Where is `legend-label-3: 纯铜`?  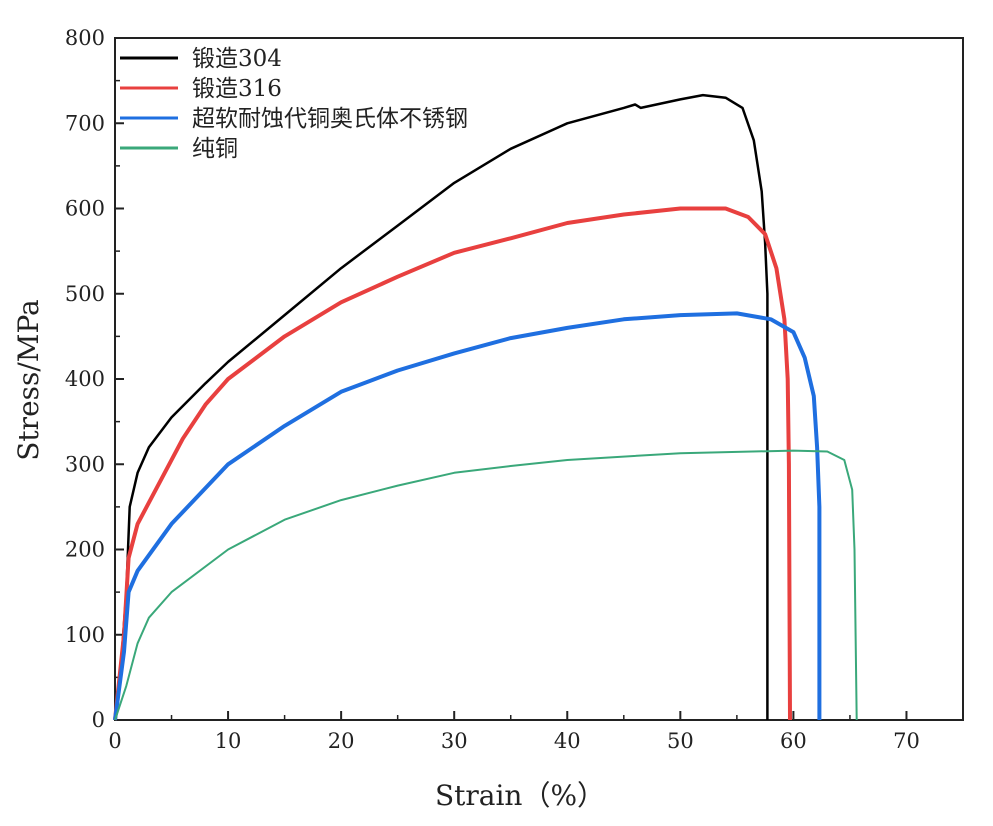 legend-label-3: 纯铜 is located at coordinates (215, 149).